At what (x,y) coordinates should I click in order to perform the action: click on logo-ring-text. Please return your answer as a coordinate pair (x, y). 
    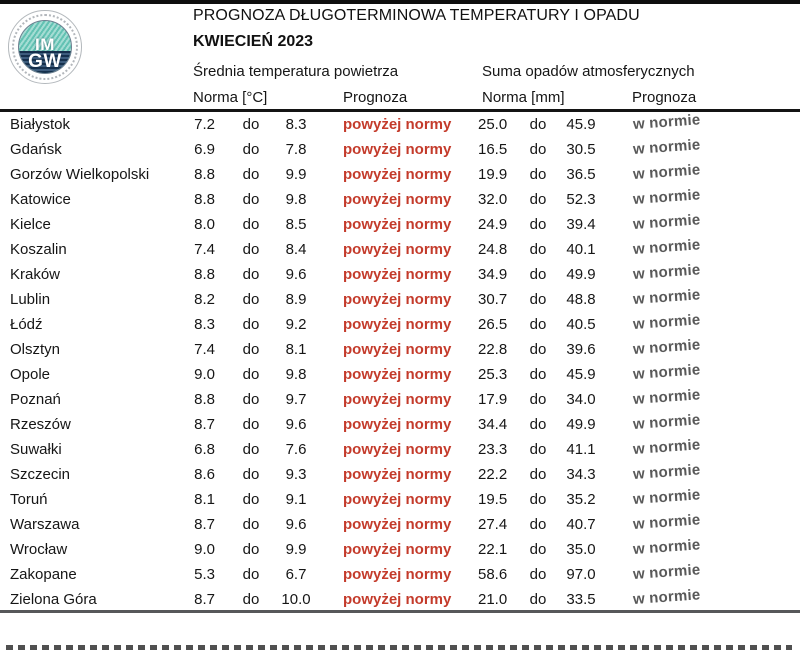
    Looking at the image, I should click on (45, 47).